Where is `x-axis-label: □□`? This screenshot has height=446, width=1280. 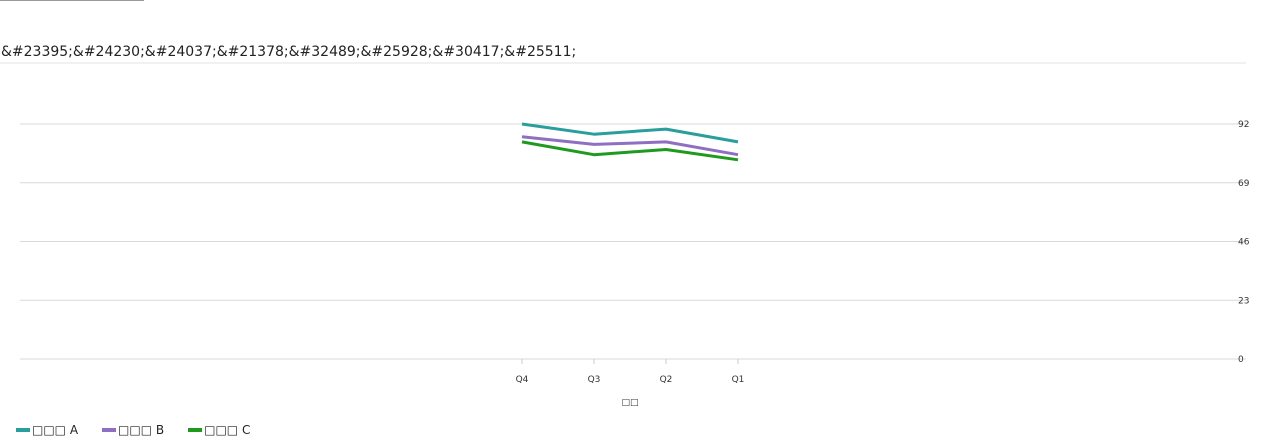 x-axis-label: □□ is located at coordinates (629, 403).